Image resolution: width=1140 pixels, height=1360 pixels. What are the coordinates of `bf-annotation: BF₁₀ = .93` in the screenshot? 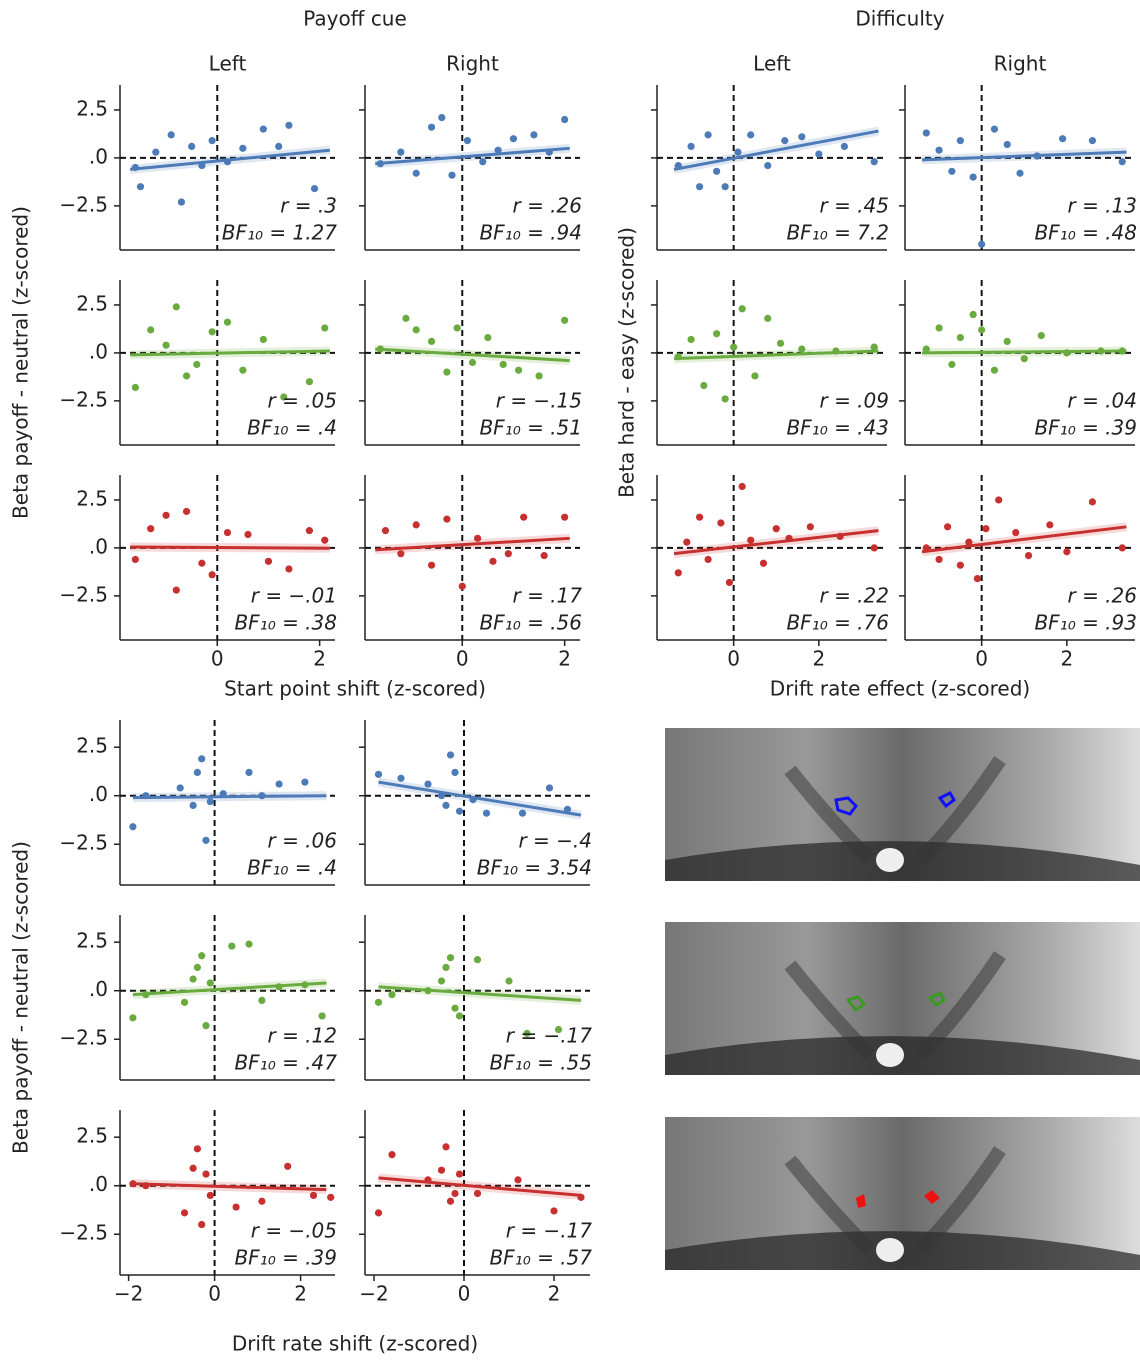 It's located at (1085, 623).